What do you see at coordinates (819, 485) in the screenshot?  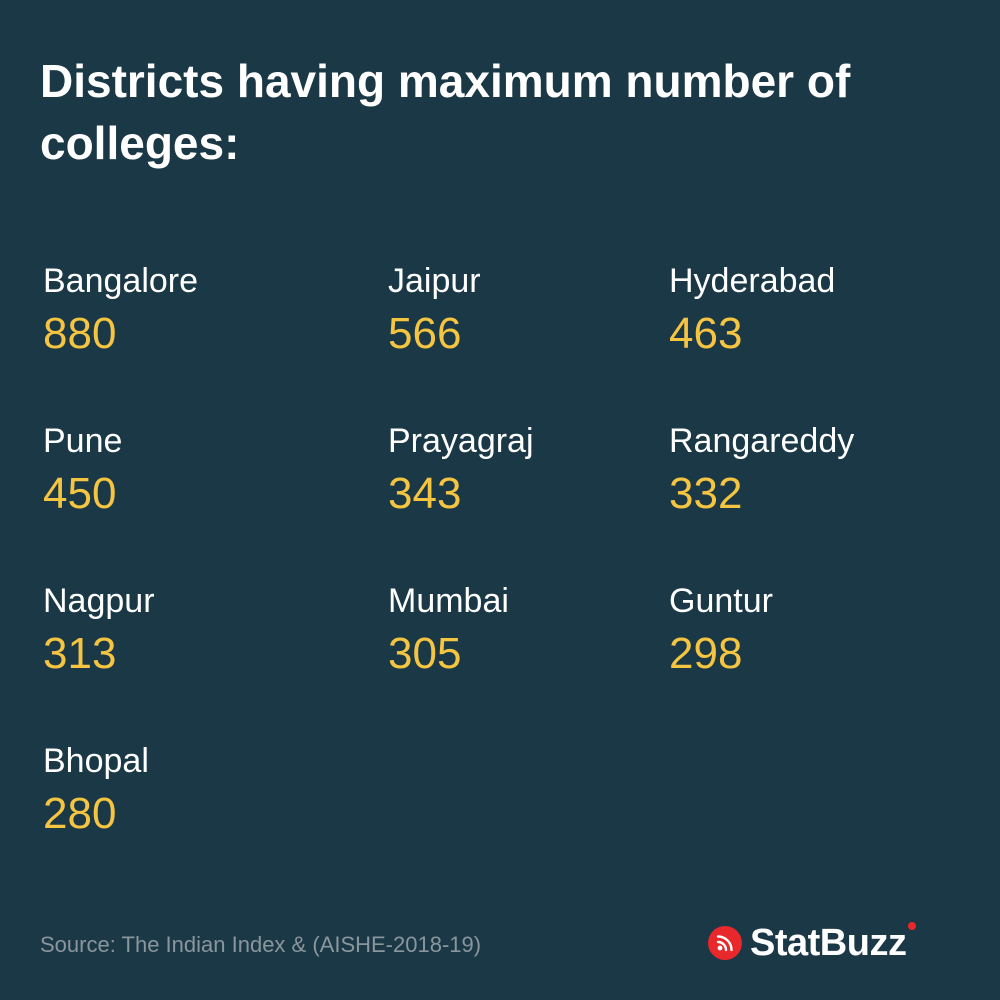 I see `district-entry-rangareddy: Rangareddy 332` at bounding box center [819, 485].